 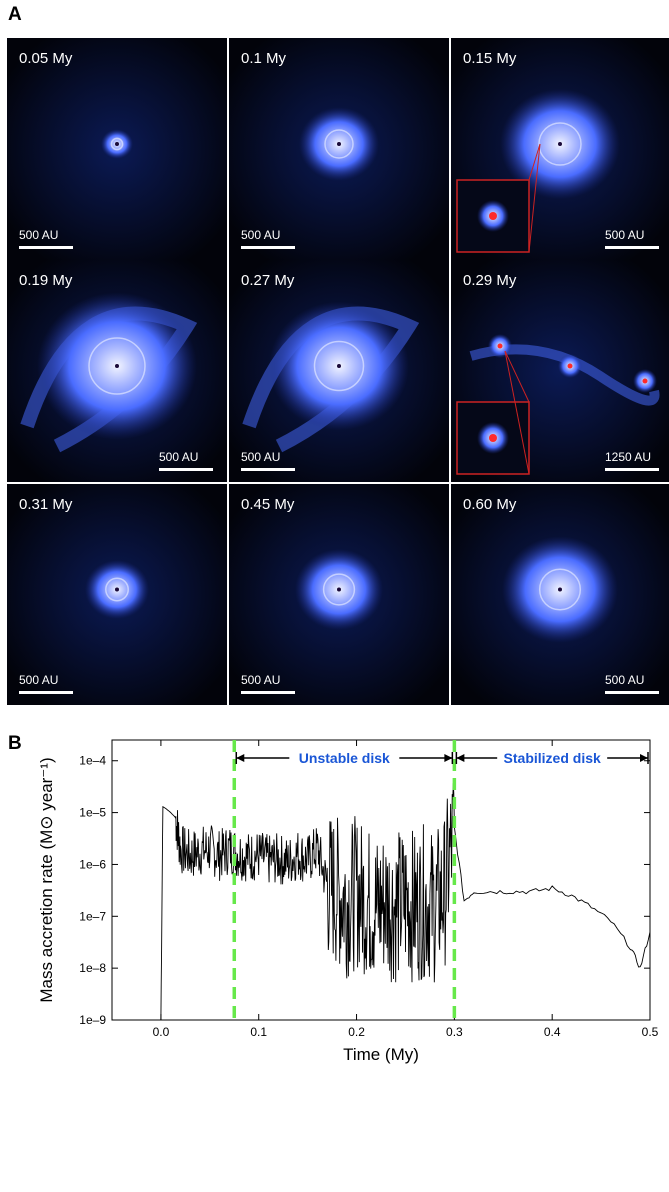 What do you see at coordinates (46, 58) in the screenshot?
I see `snapshot-time-label: 0.05 My` at bounding box center [46, 58].